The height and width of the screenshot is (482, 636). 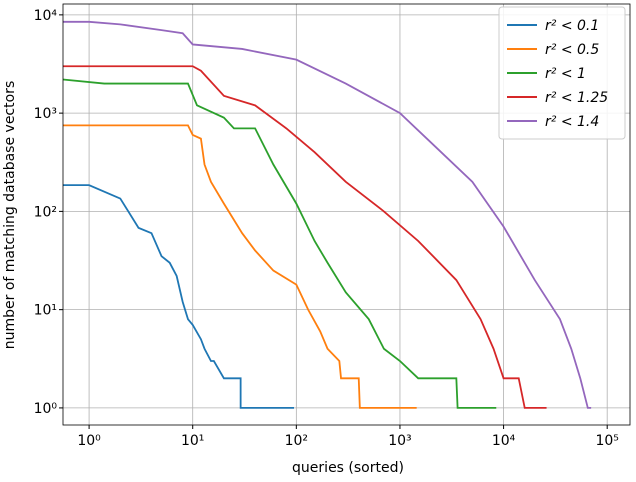 What do you see at coordinates (45, 114) in the screenshot?
I see `y-tick-label: 10³` at bounding box center [45, 114].